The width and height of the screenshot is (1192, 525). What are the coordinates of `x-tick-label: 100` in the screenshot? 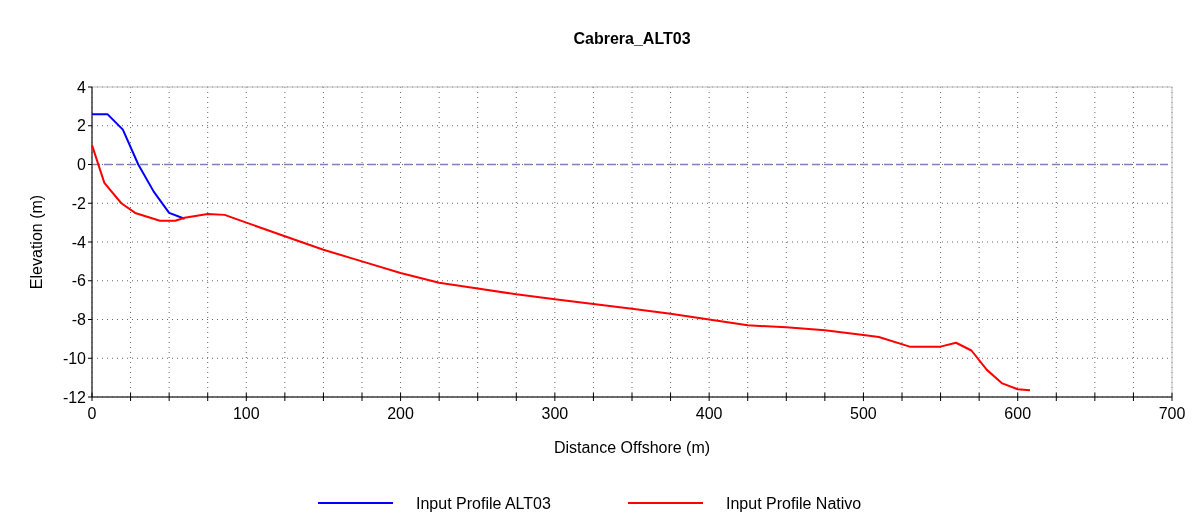 It's located at (246, 413).